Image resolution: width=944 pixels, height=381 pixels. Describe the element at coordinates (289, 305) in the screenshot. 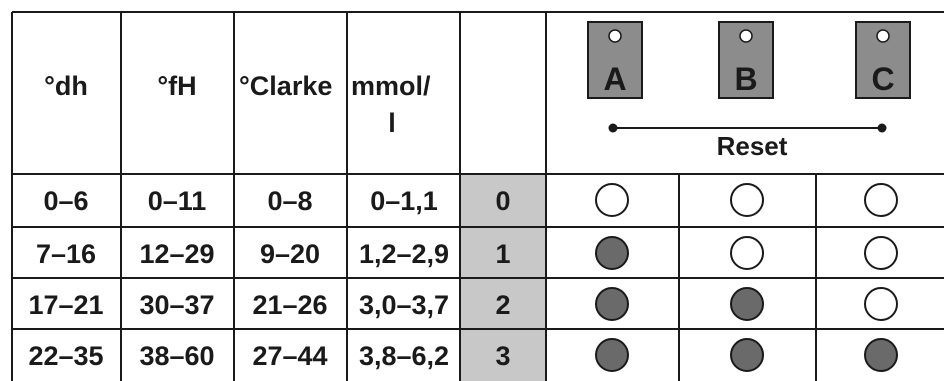

I see `cell-clarke: 21–26` at that location.